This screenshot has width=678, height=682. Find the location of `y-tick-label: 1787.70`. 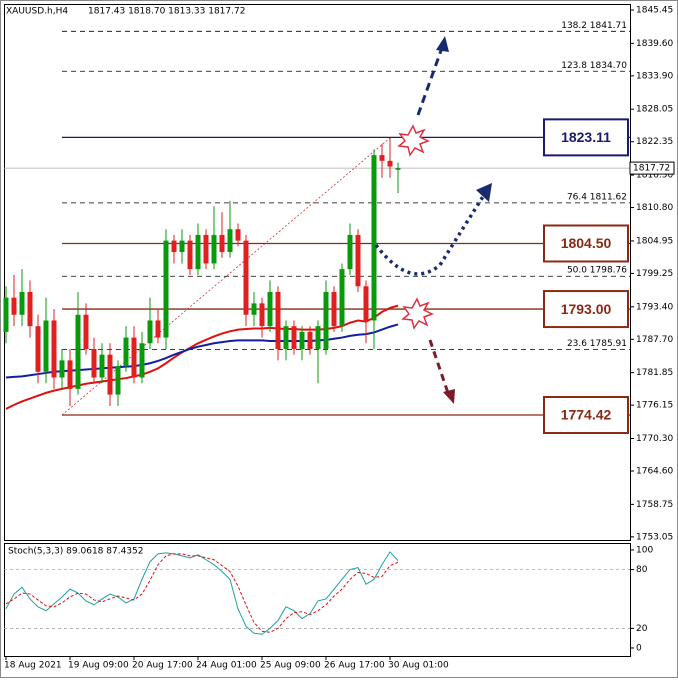

y-tick-label: 1787.70 is located at coordinates (654, 340).